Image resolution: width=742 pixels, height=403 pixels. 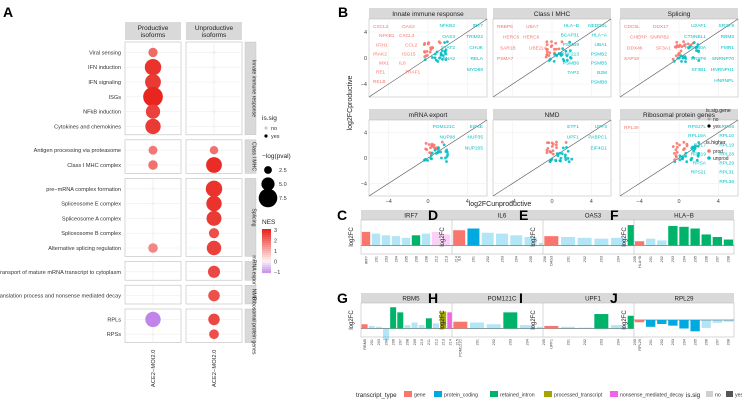 I want to click on gene-label: KPNA2, so click(x=447, y=59).